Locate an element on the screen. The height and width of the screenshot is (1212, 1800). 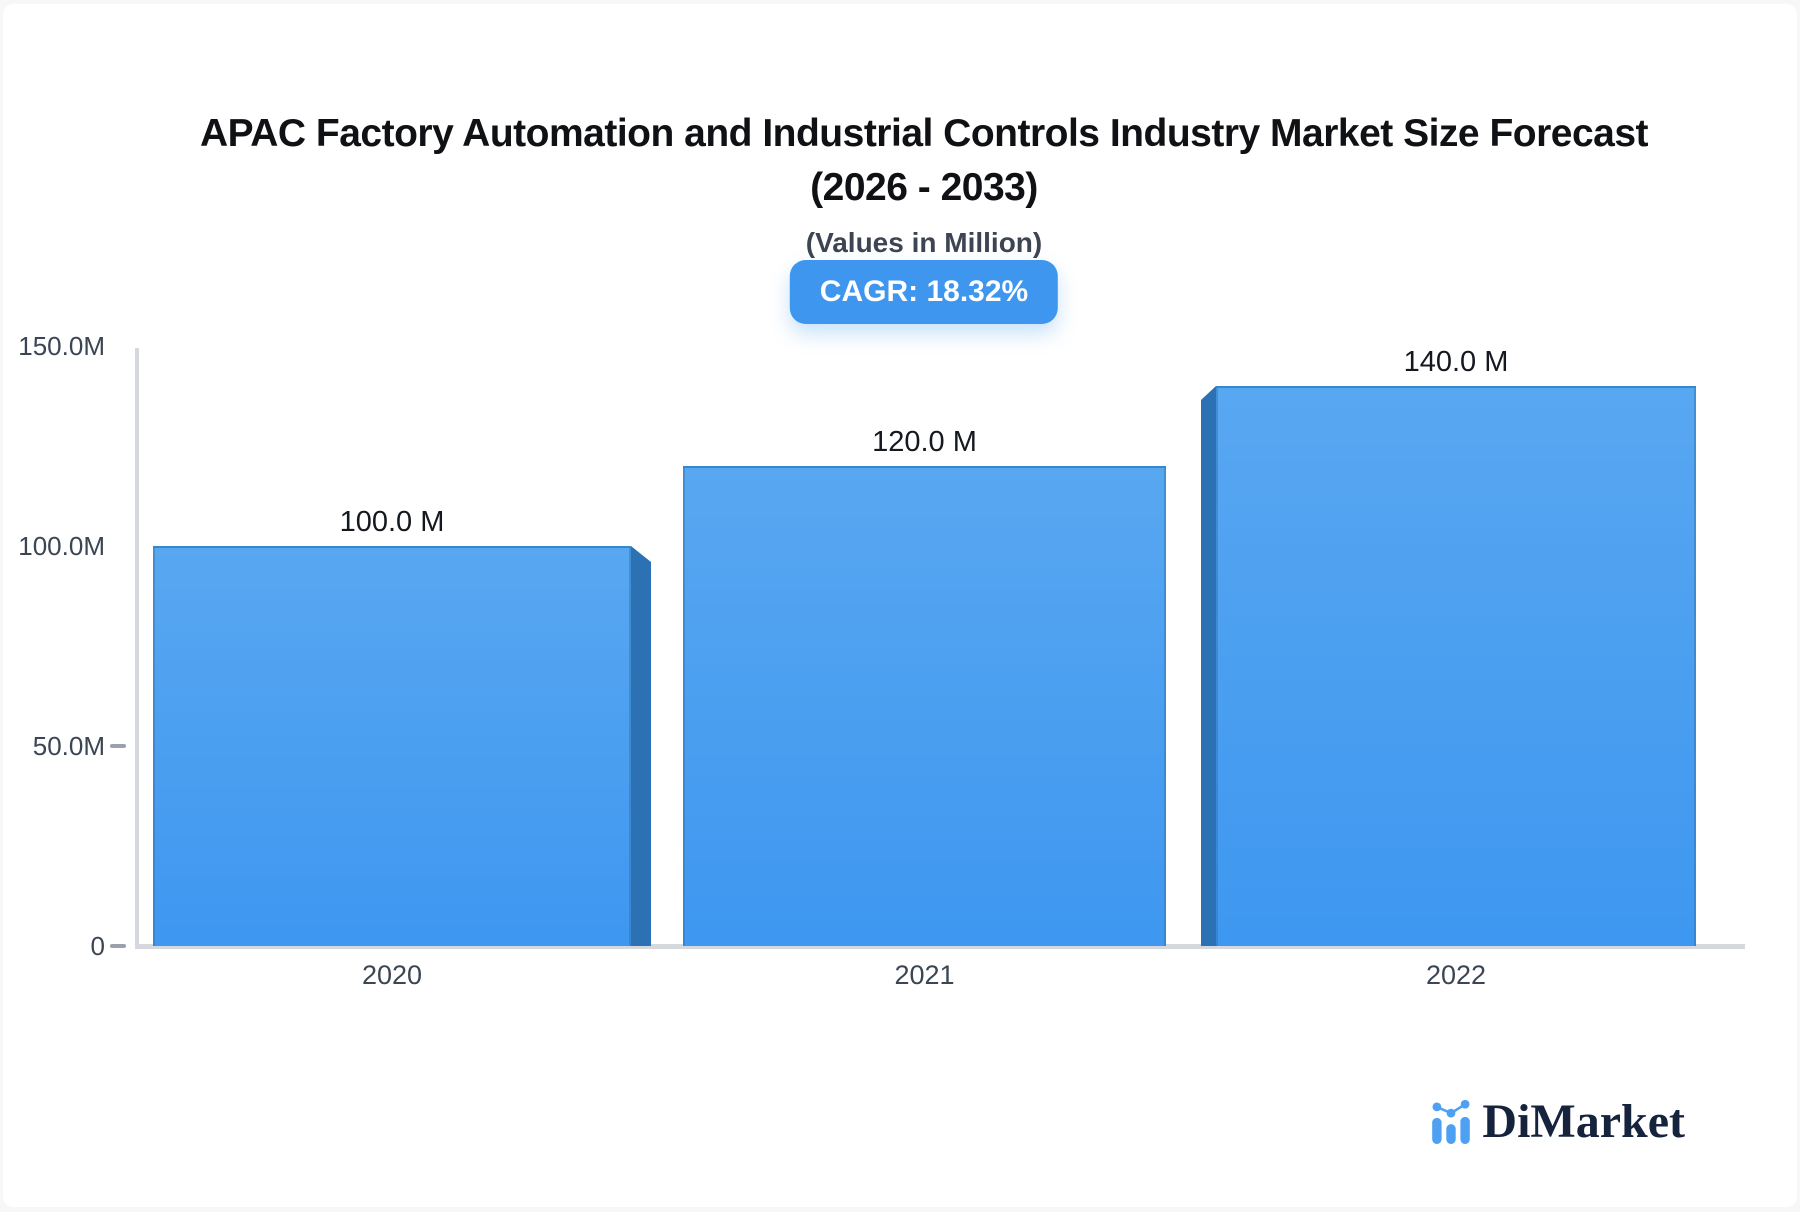
dimarket-logo-text: DiMarket is located at coordinates (1583, 1121).